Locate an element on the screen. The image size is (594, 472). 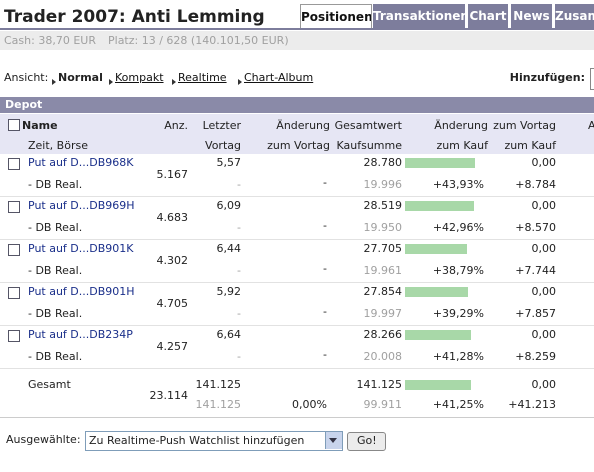
position-name: Put auf D...DB968K is located at coordinates (81, 162).